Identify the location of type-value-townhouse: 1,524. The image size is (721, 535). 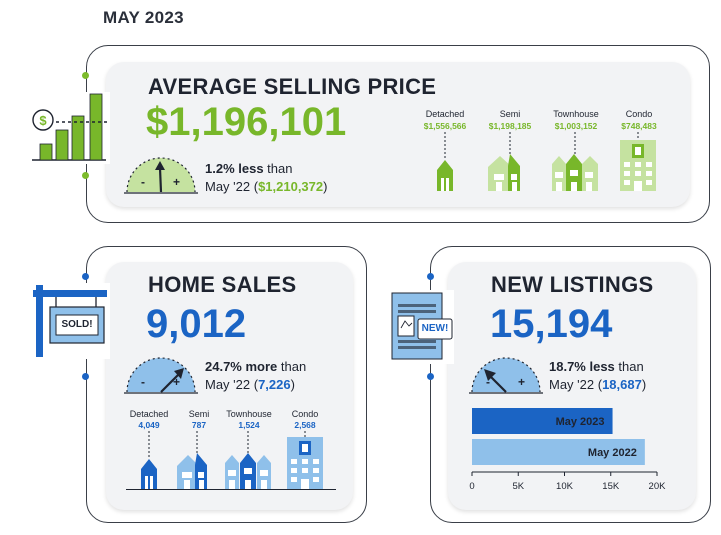
(249, 425).